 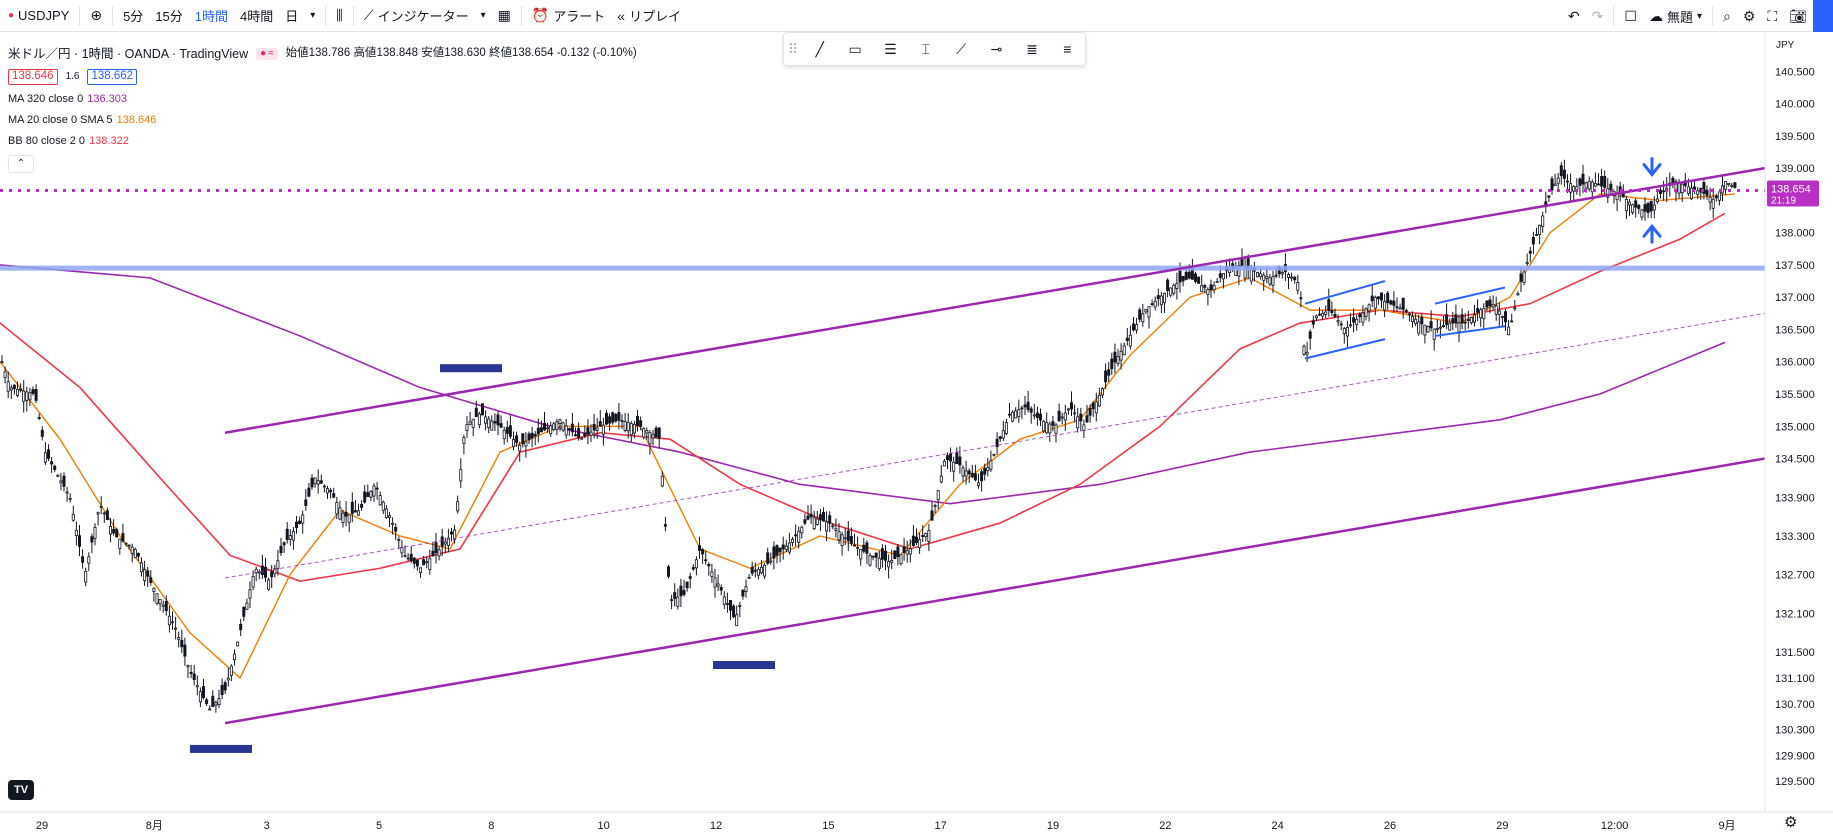 I want to click on indicator-ma320: MA 320 close 0 136.303, so click(x=322, y=99).